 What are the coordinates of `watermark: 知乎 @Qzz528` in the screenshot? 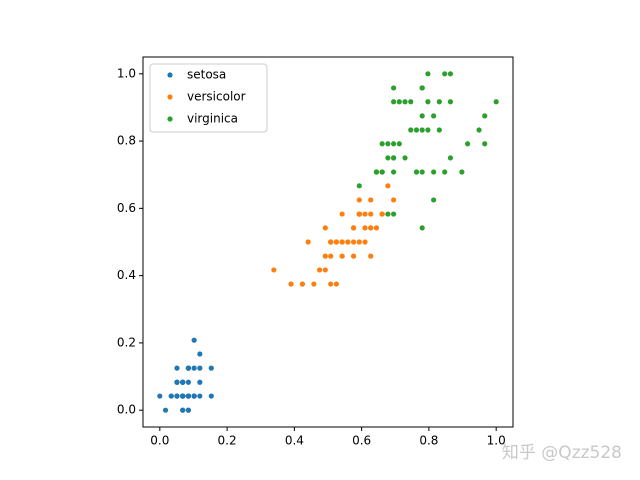 It's located at (562, 453).